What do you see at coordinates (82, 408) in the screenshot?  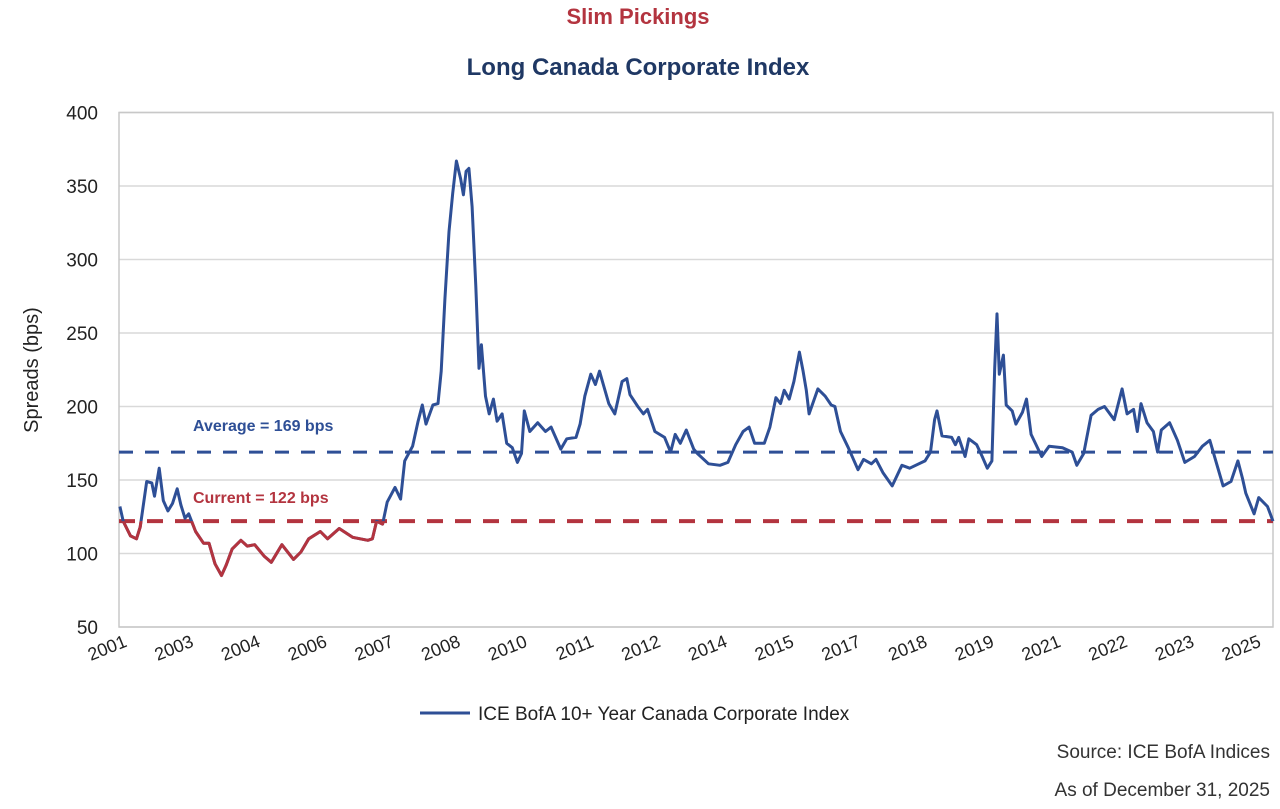 I see `y-tick-label: 200` at bounding box center [82, 408].